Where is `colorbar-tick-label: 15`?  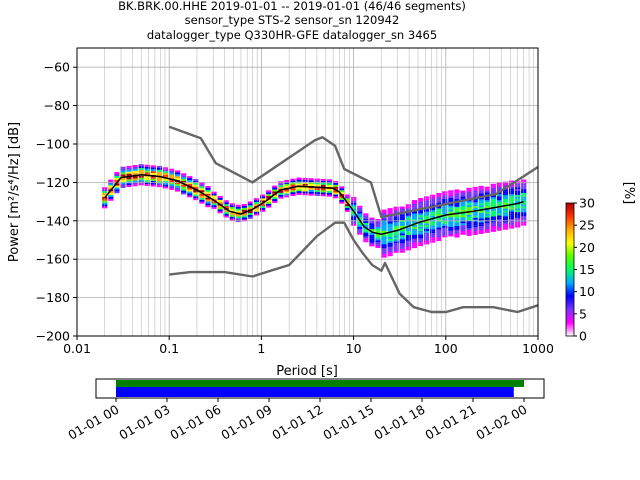
colorbar-tick-label: 15 is located at coordinates (587, 269).